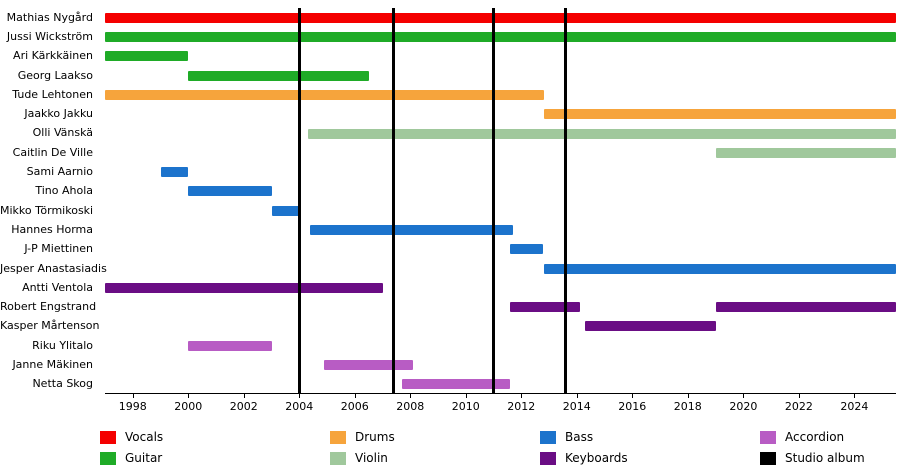  Describe the element at coordinates (354, 406) in the screenshot. I see `tick-label: 2006` at that location.